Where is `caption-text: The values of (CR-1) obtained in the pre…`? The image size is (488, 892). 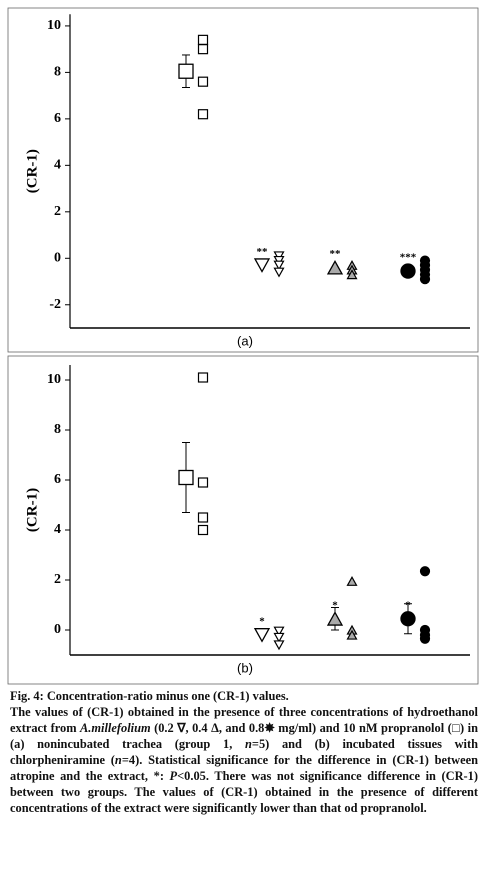
caption-text: The values of (CR-1) obtained in the pre… is located at coordinates (244, 720).